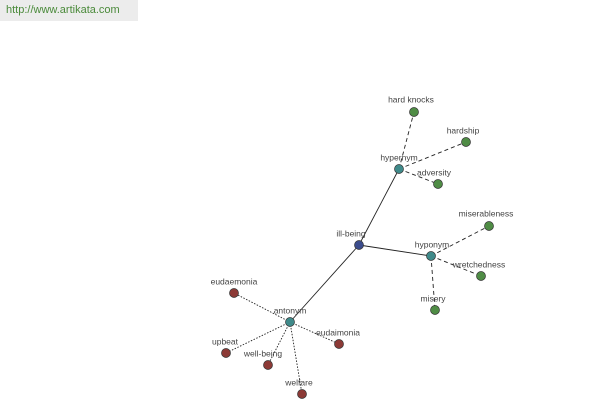 The image size is (600, 400). Describe the element at coordinates (225, 341) in the screenshot. I see `node-label: upbeat` at that location.